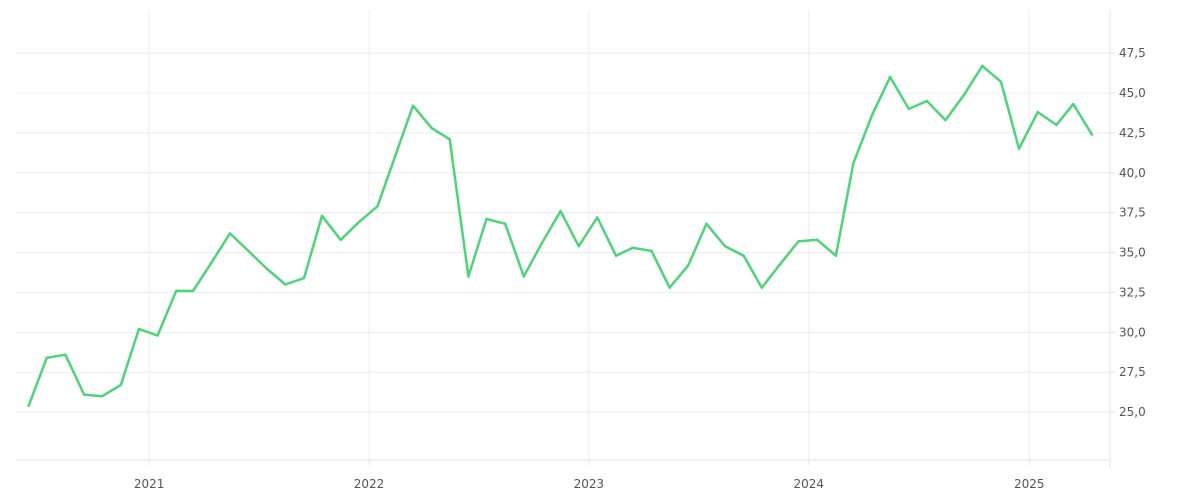 The image size is (1200, 500). Describe the element at coordinates (1132, 292) in the screenshot. I see `y-tick-label: 32,5` at that location.